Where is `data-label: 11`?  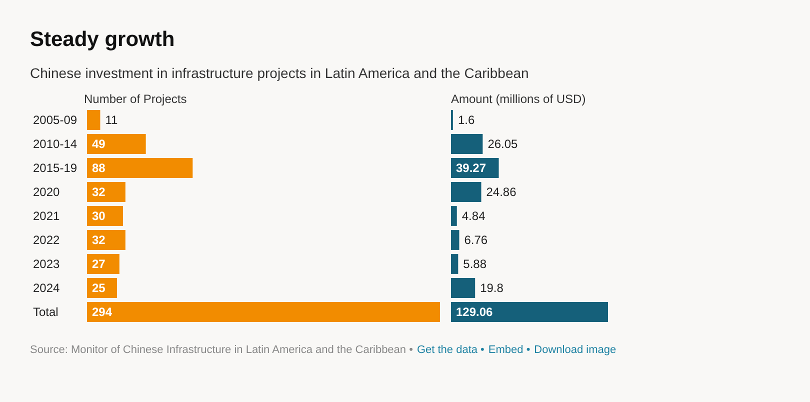
data-label: 11 is located at coordinates (111, 120).